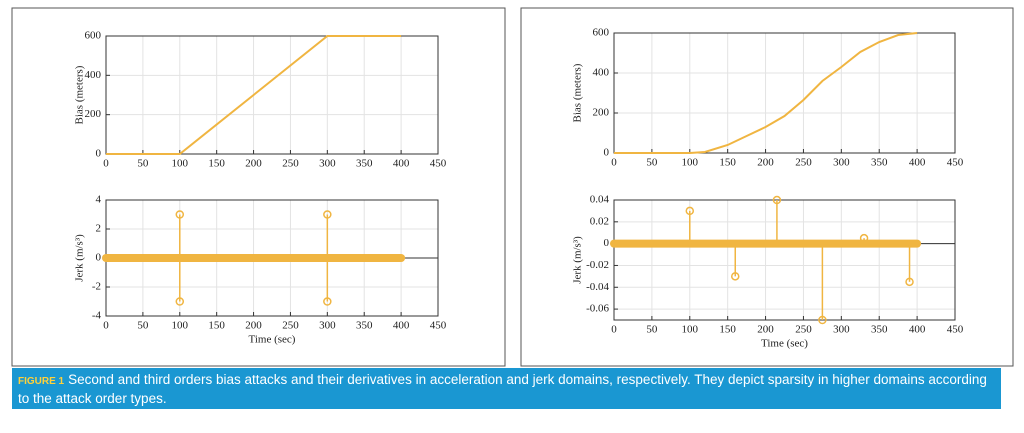 The image size is (1024, 433). What do you see at coordinates (99, 200) in the screenshot?
I see `y-tick-label: 4` at bounding box center [99, 200].